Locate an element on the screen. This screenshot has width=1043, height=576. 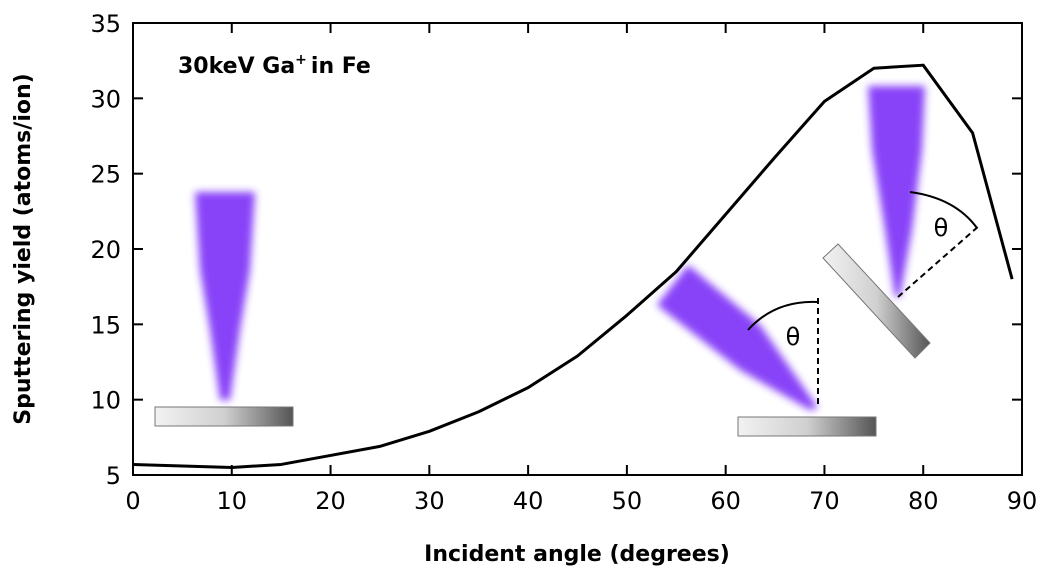
y-tick-label: 15 is located at coordinates (105, 325).